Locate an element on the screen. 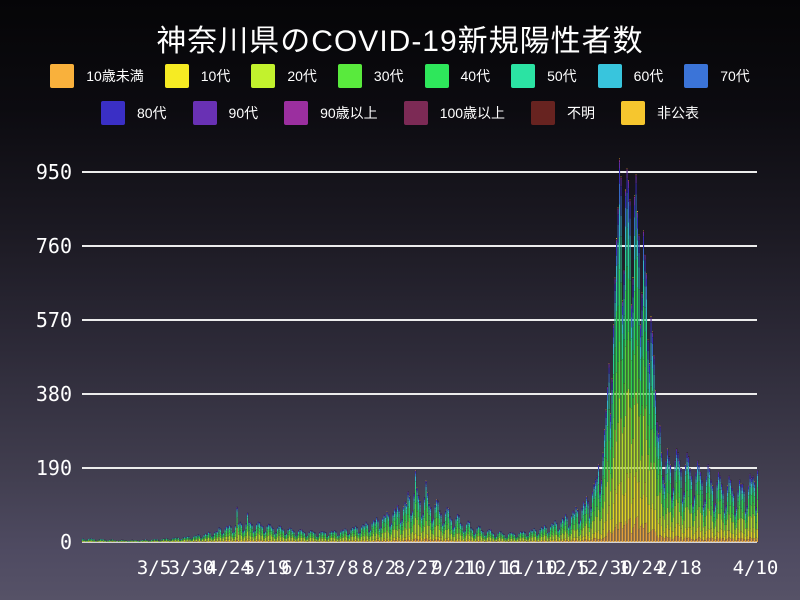 This screenshot has width=800, height=600. legend-item: 80代 is located at coordinates (133, 113).